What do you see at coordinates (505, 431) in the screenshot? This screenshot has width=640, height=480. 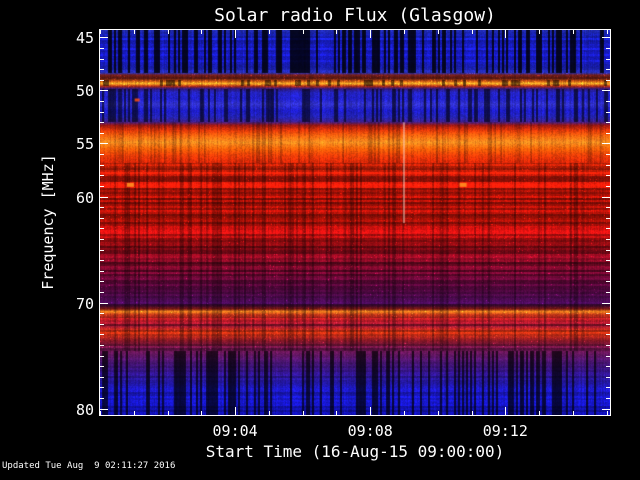 I see `x-tick-label: 09:12` at bounding box center [505, 431].